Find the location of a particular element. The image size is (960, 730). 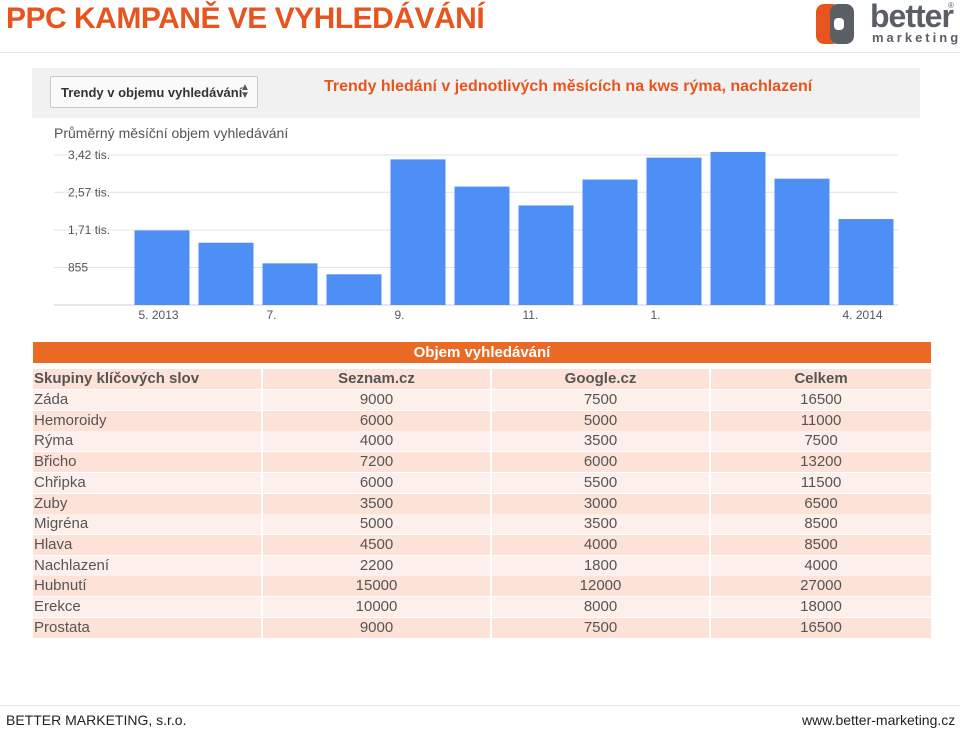

table-cell-seznam: 3500 is located at coordinates (376, 503).